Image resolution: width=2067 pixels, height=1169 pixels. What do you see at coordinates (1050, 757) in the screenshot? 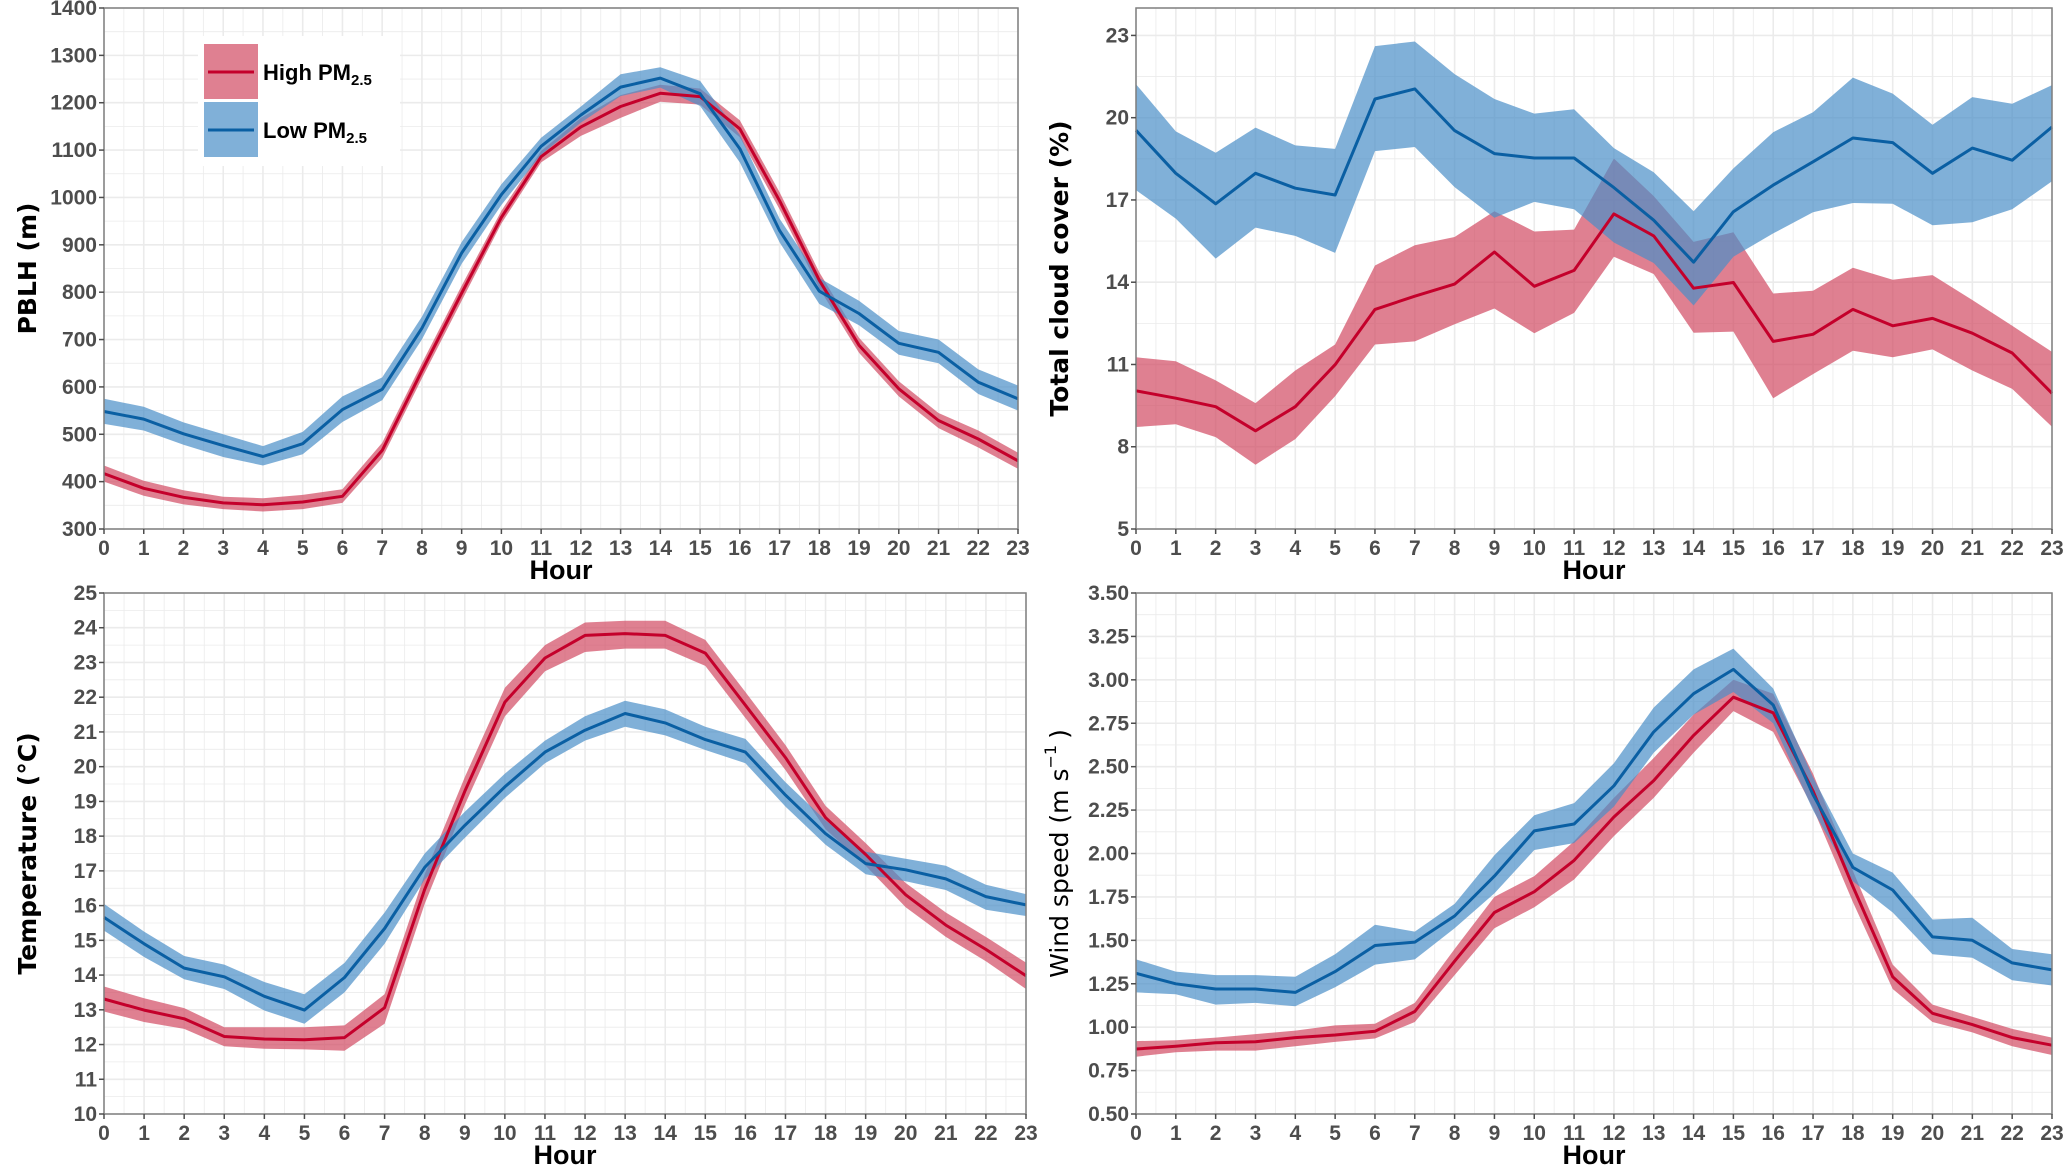
I see `y-axis-title-superscript: −1` at bounding box center [1050, 757].